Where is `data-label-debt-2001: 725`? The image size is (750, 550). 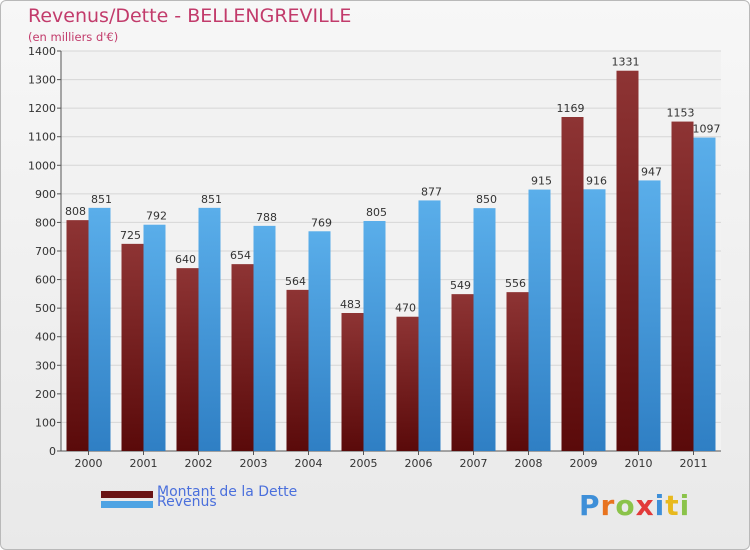 data-label-debt-2001: 725 is located at coordinates (130, 235).